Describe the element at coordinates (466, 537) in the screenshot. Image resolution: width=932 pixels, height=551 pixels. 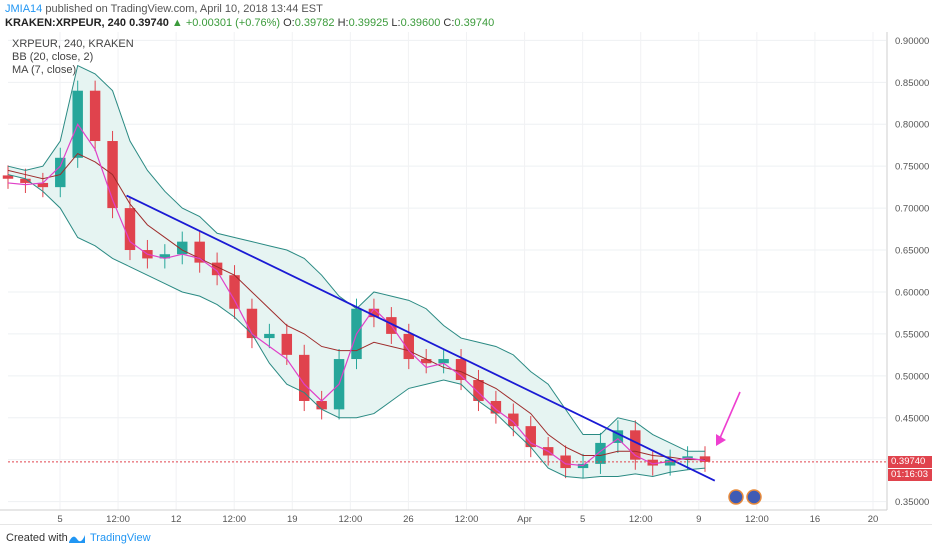
I see `footer: Created with TradingView` at that location.